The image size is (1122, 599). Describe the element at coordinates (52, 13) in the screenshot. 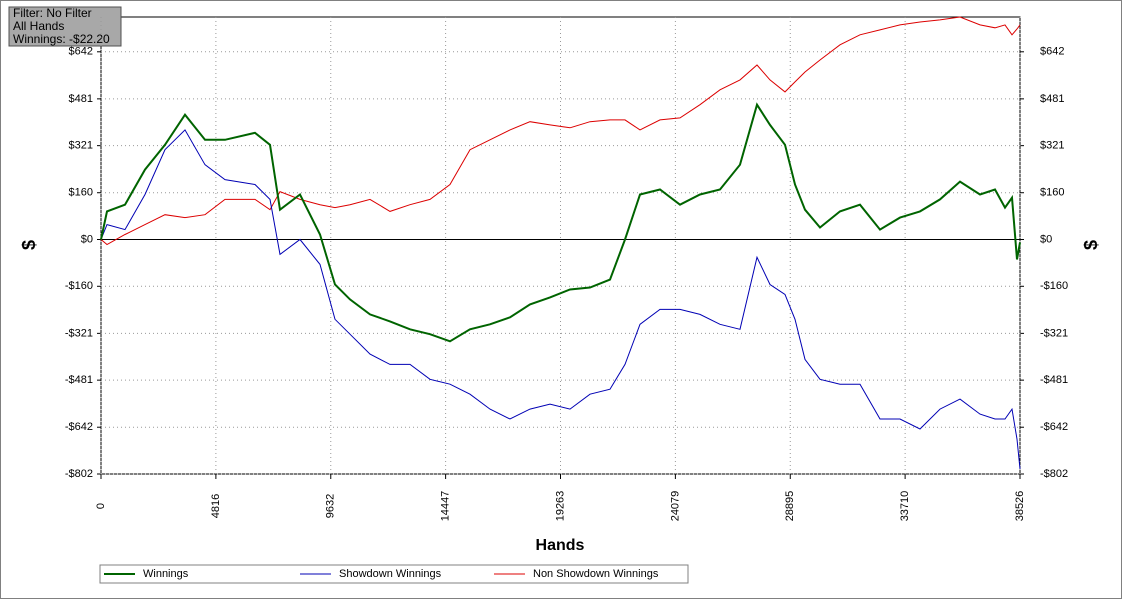

I see `info-filter: Filter: No Filter` at that location.